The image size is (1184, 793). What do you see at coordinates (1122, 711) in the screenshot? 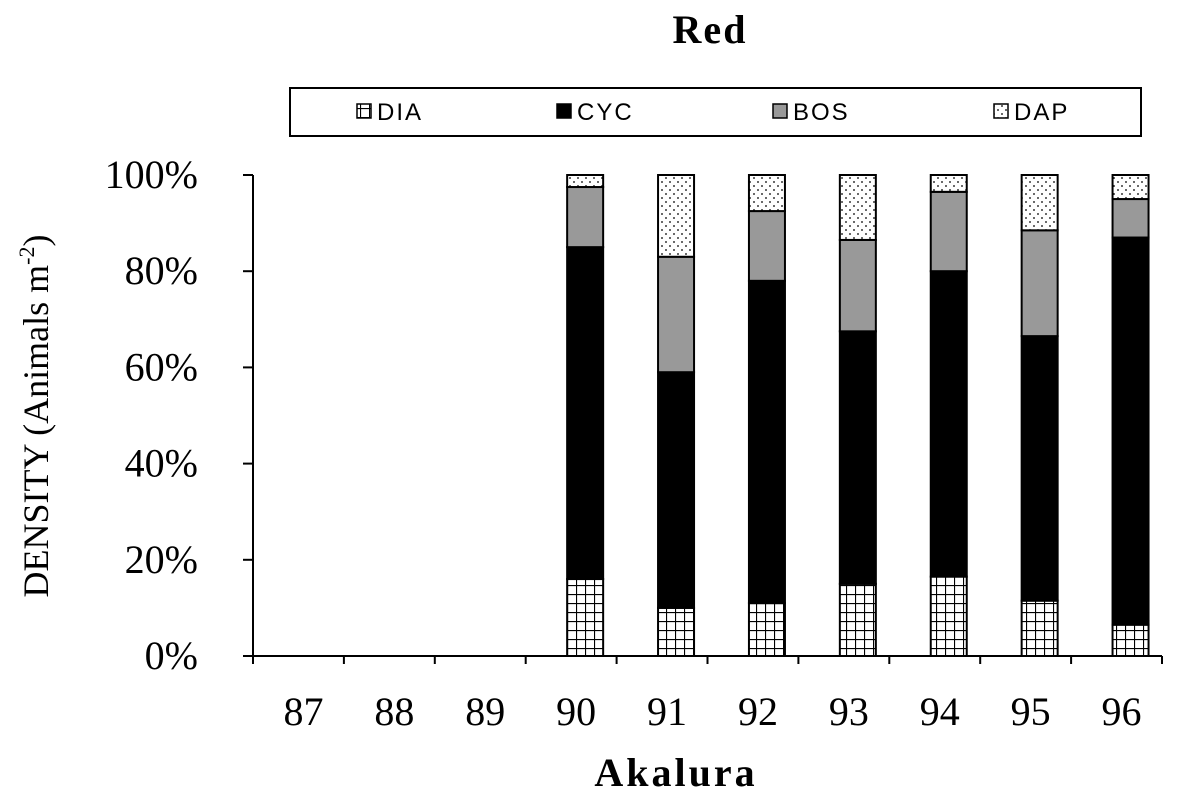
I see `x-tick-label: 96` at bounding box center [1122, 711].